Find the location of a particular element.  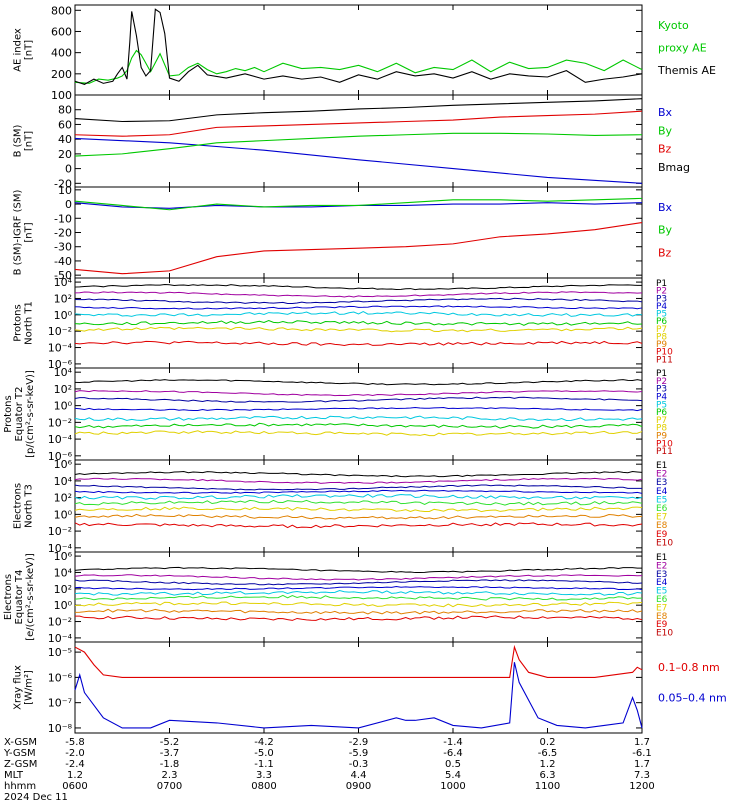

channel-label: E10 is located at coordinates (664, 543).